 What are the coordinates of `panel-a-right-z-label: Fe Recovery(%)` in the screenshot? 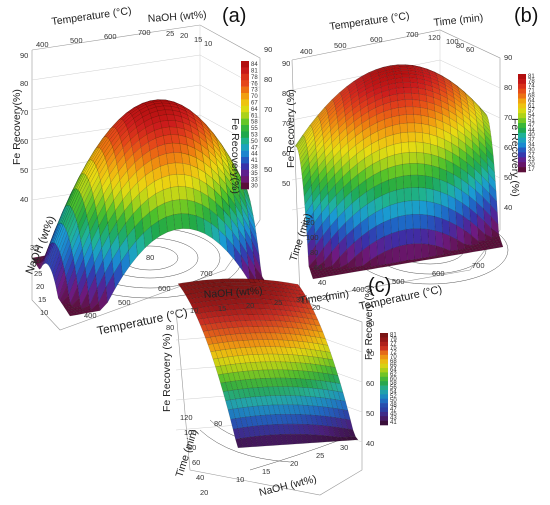 It's located at (235, 156).